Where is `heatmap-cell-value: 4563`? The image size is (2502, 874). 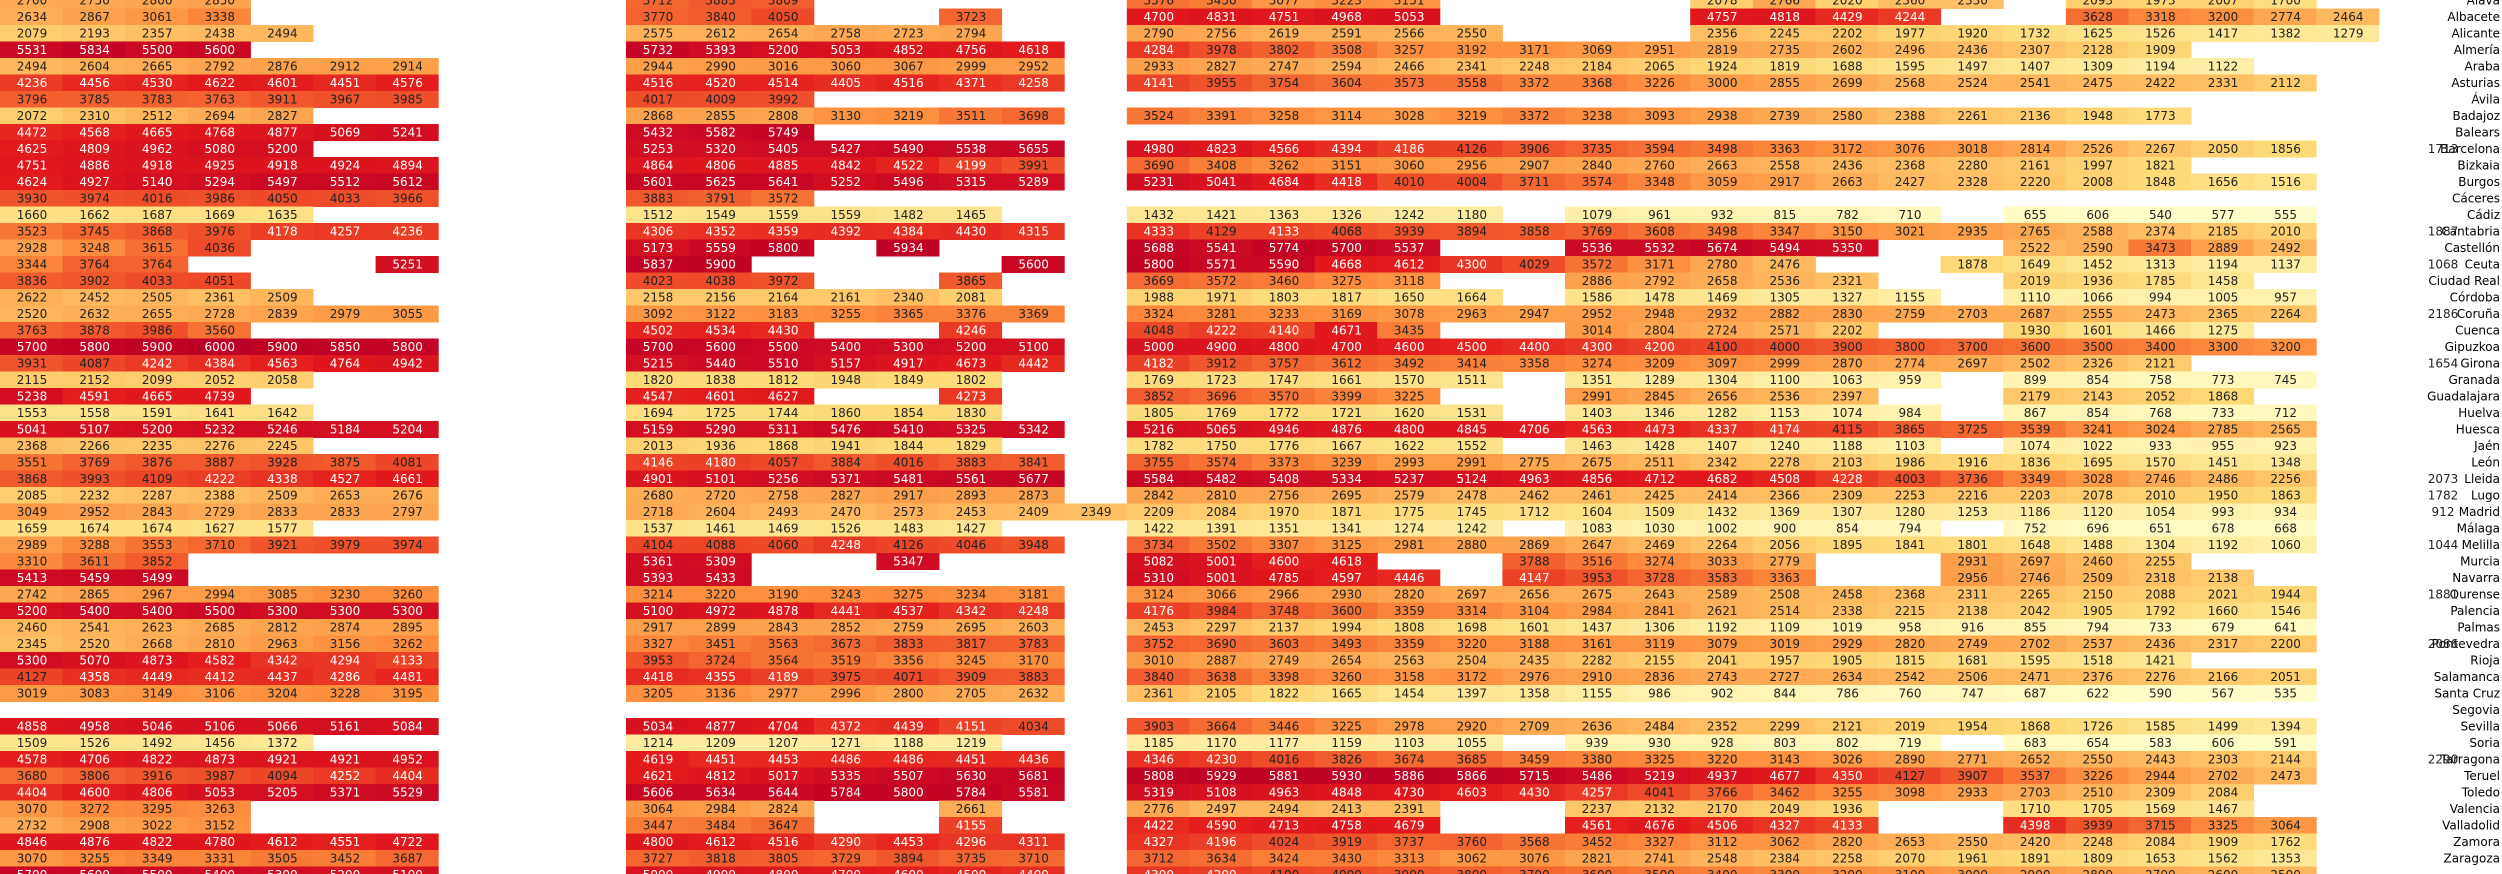 heatmap-cell-value: 4563 is located at coordinates (1597, 429).